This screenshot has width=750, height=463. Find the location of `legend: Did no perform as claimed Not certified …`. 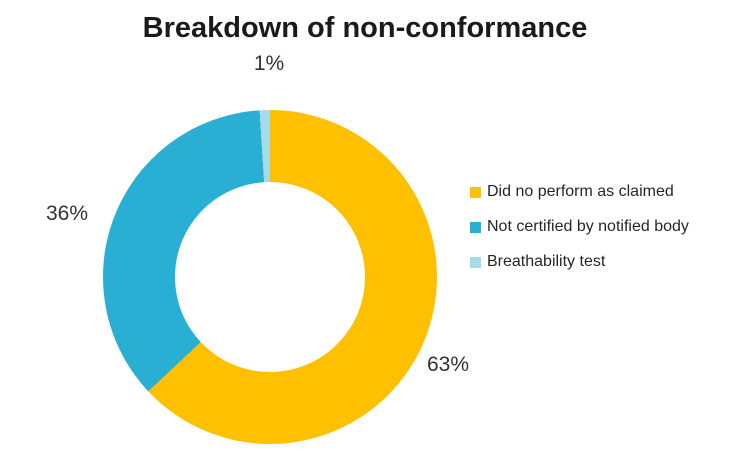

legend: Did no perform as claimed Not certified … is located at coordinates (579, 227).